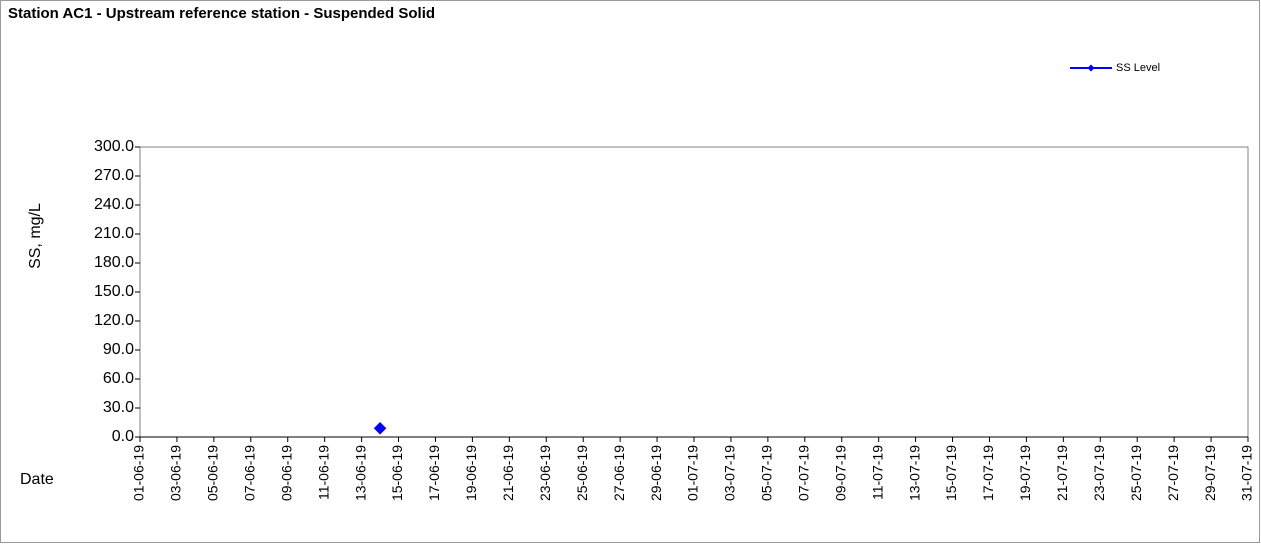 This screenshot has width=1261, height=544. Describe the element at coordinates (434, 473) in the screenshot. I see `x-tick-label: 17-06-19` at that location.